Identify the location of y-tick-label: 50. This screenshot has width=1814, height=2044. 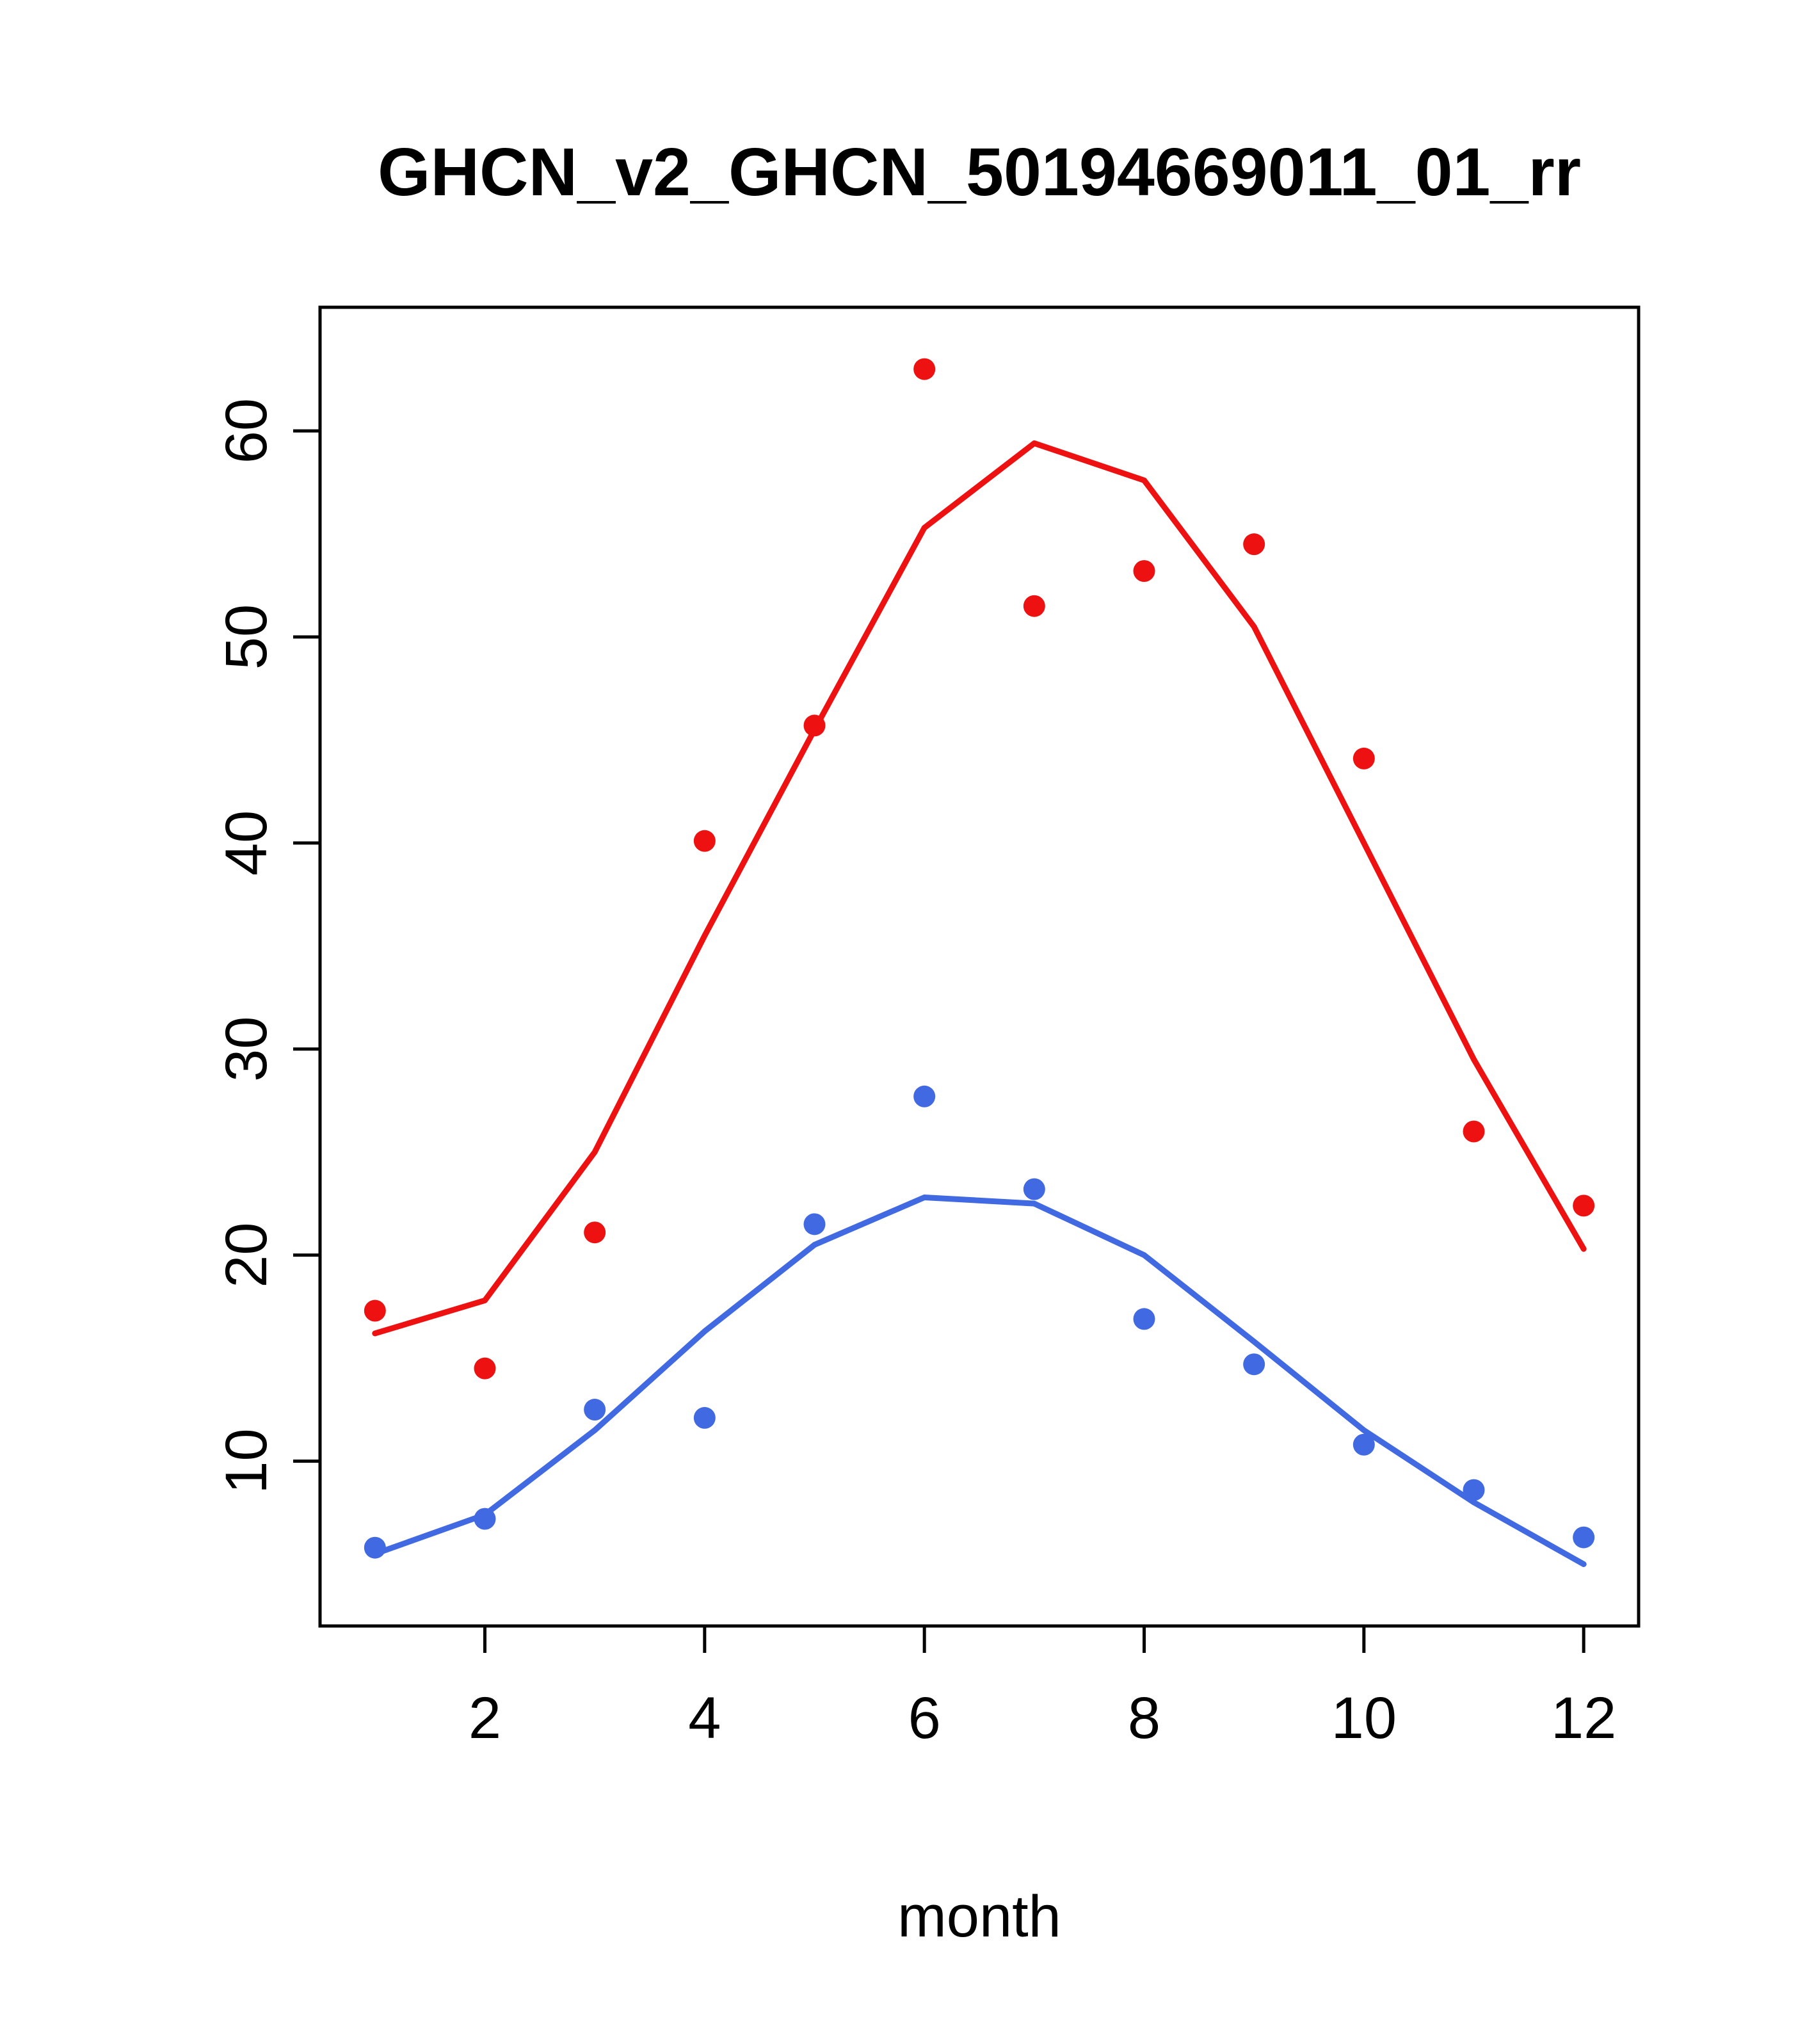
(246, 637).